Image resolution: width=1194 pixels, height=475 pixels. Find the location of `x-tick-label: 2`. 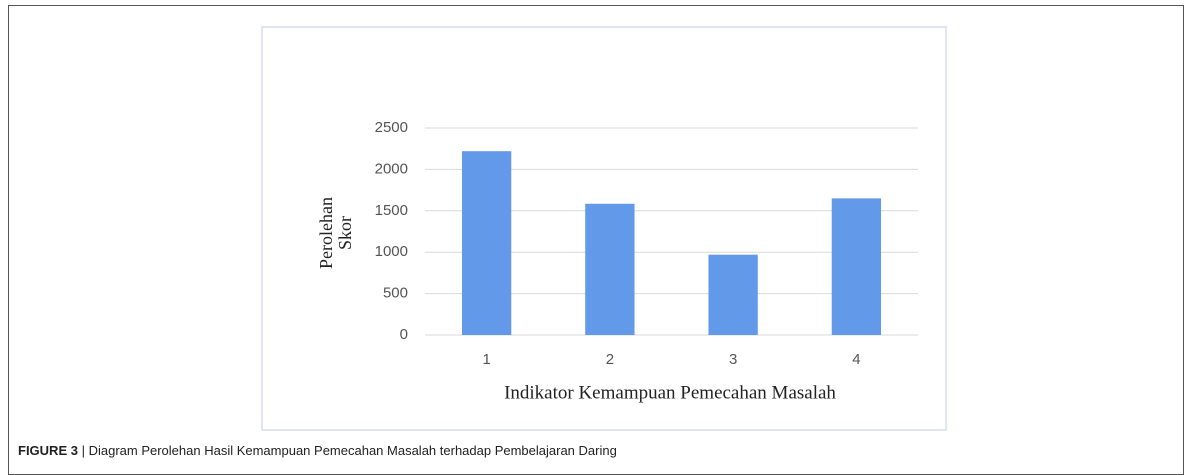

x-tick-label: 2 is located at coordinates (610, 359).